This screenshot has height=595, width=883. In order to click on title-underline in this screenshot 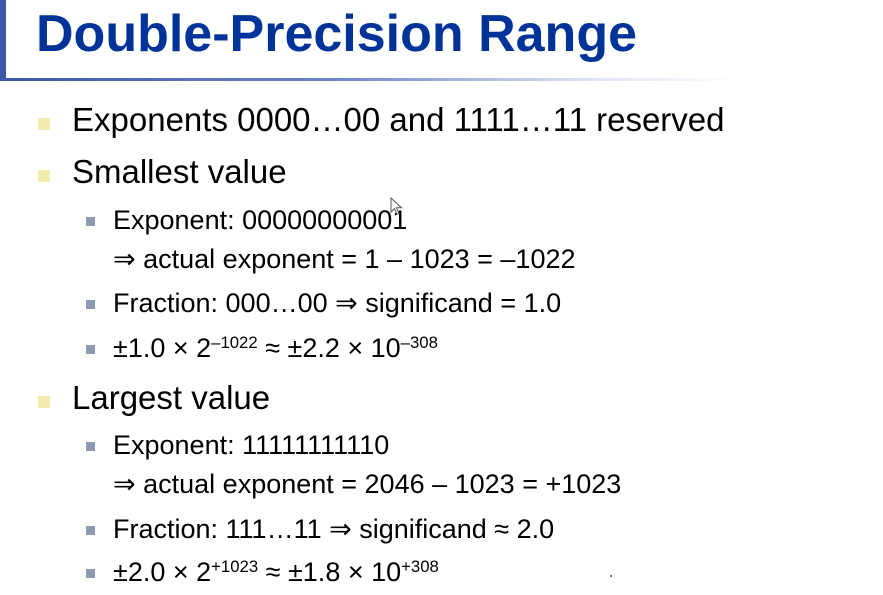, I will do `click(370, 79)`.